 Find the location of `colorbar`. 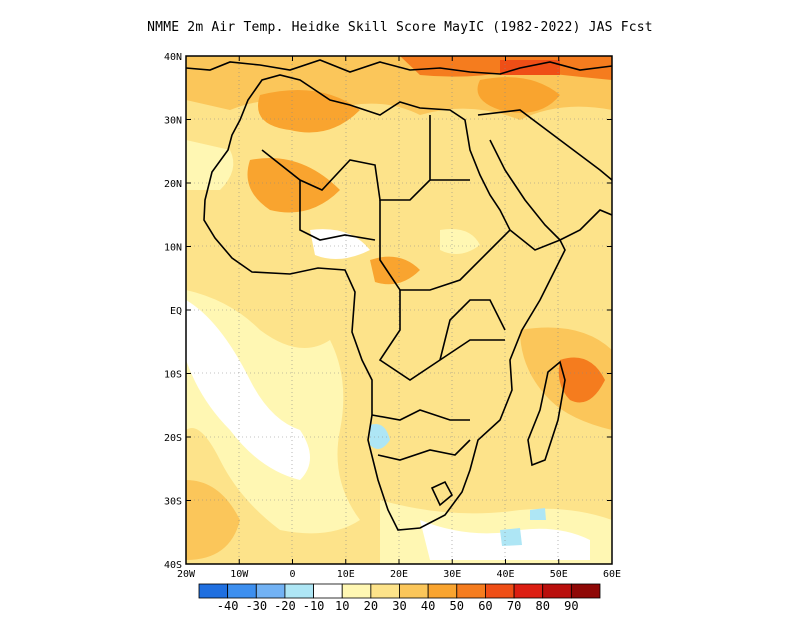

colorbar is located at coordinates (399, 591).